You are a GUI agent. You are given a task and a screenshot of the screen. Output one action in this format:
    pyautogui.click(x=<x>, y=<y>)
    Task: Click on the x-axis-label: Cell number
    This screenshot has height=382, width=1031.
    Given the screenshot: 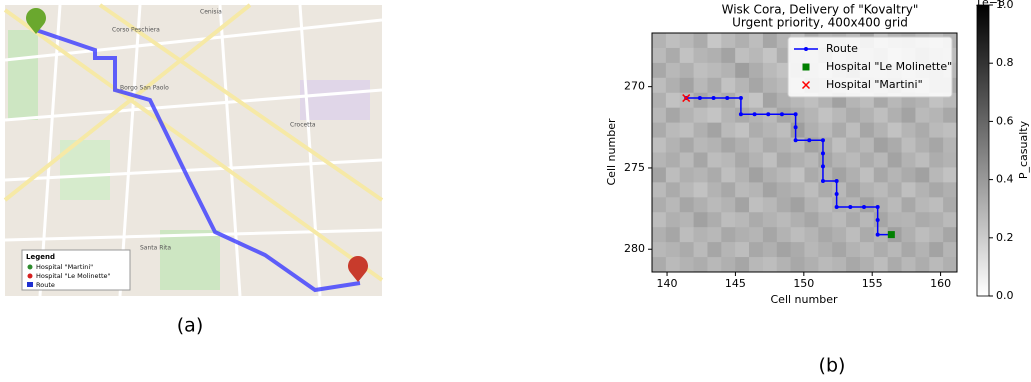 What is the action you would take?
    pyautogui.click(x=804, y=299)
    